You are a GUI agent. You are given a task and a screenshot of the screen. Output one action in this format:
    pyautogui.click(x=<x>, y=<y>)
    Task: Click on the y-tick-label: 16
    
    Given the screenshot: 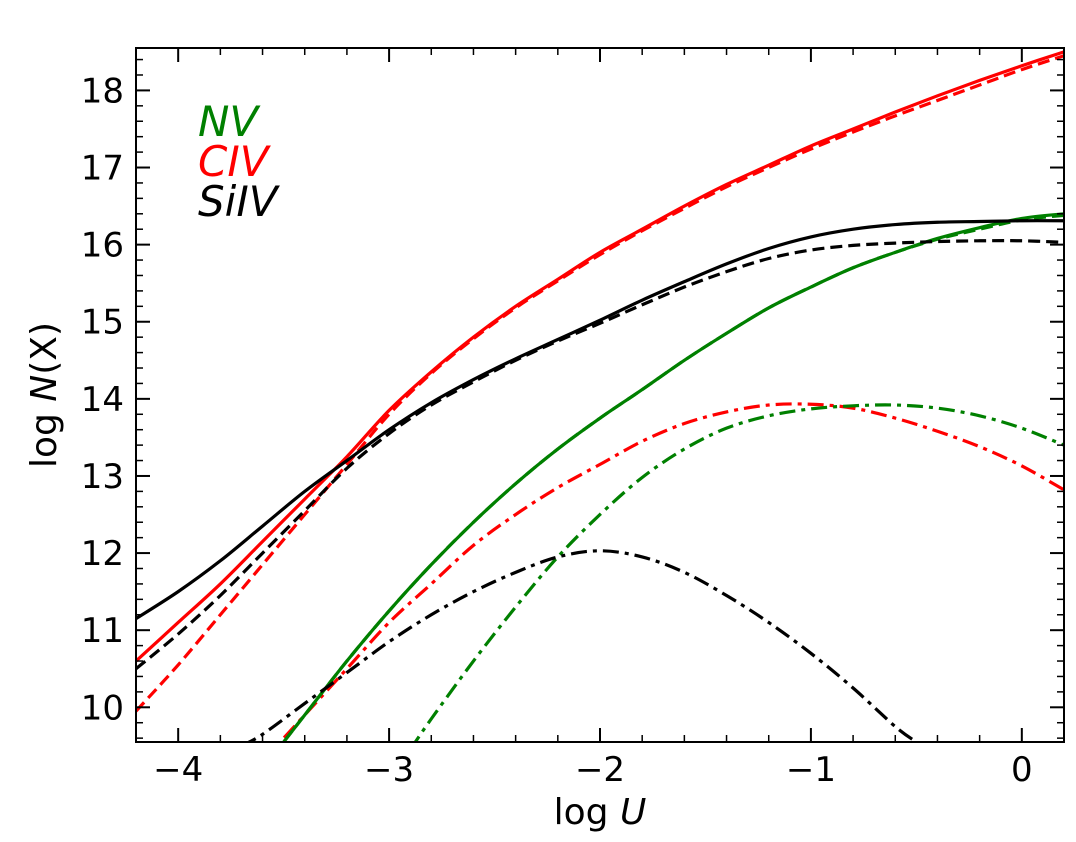 What is the action you would take?
    pyautogui.click(x=102, y=246)
    